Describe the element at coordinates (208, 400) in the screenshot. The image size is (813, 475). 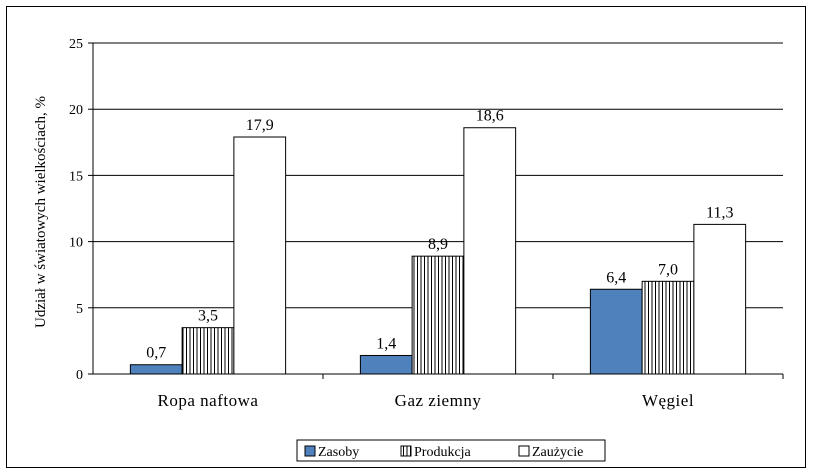
I see `x-category-label: Ropa naftowa` at that location.